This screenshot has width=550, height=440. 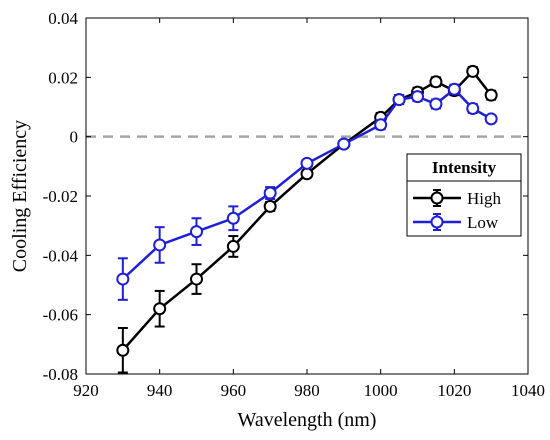 What do you see at coordinates (307, 420) in the screenshot?
I see `x-axis-label: Wavelength (nm)` at bounding box center [307, 420].